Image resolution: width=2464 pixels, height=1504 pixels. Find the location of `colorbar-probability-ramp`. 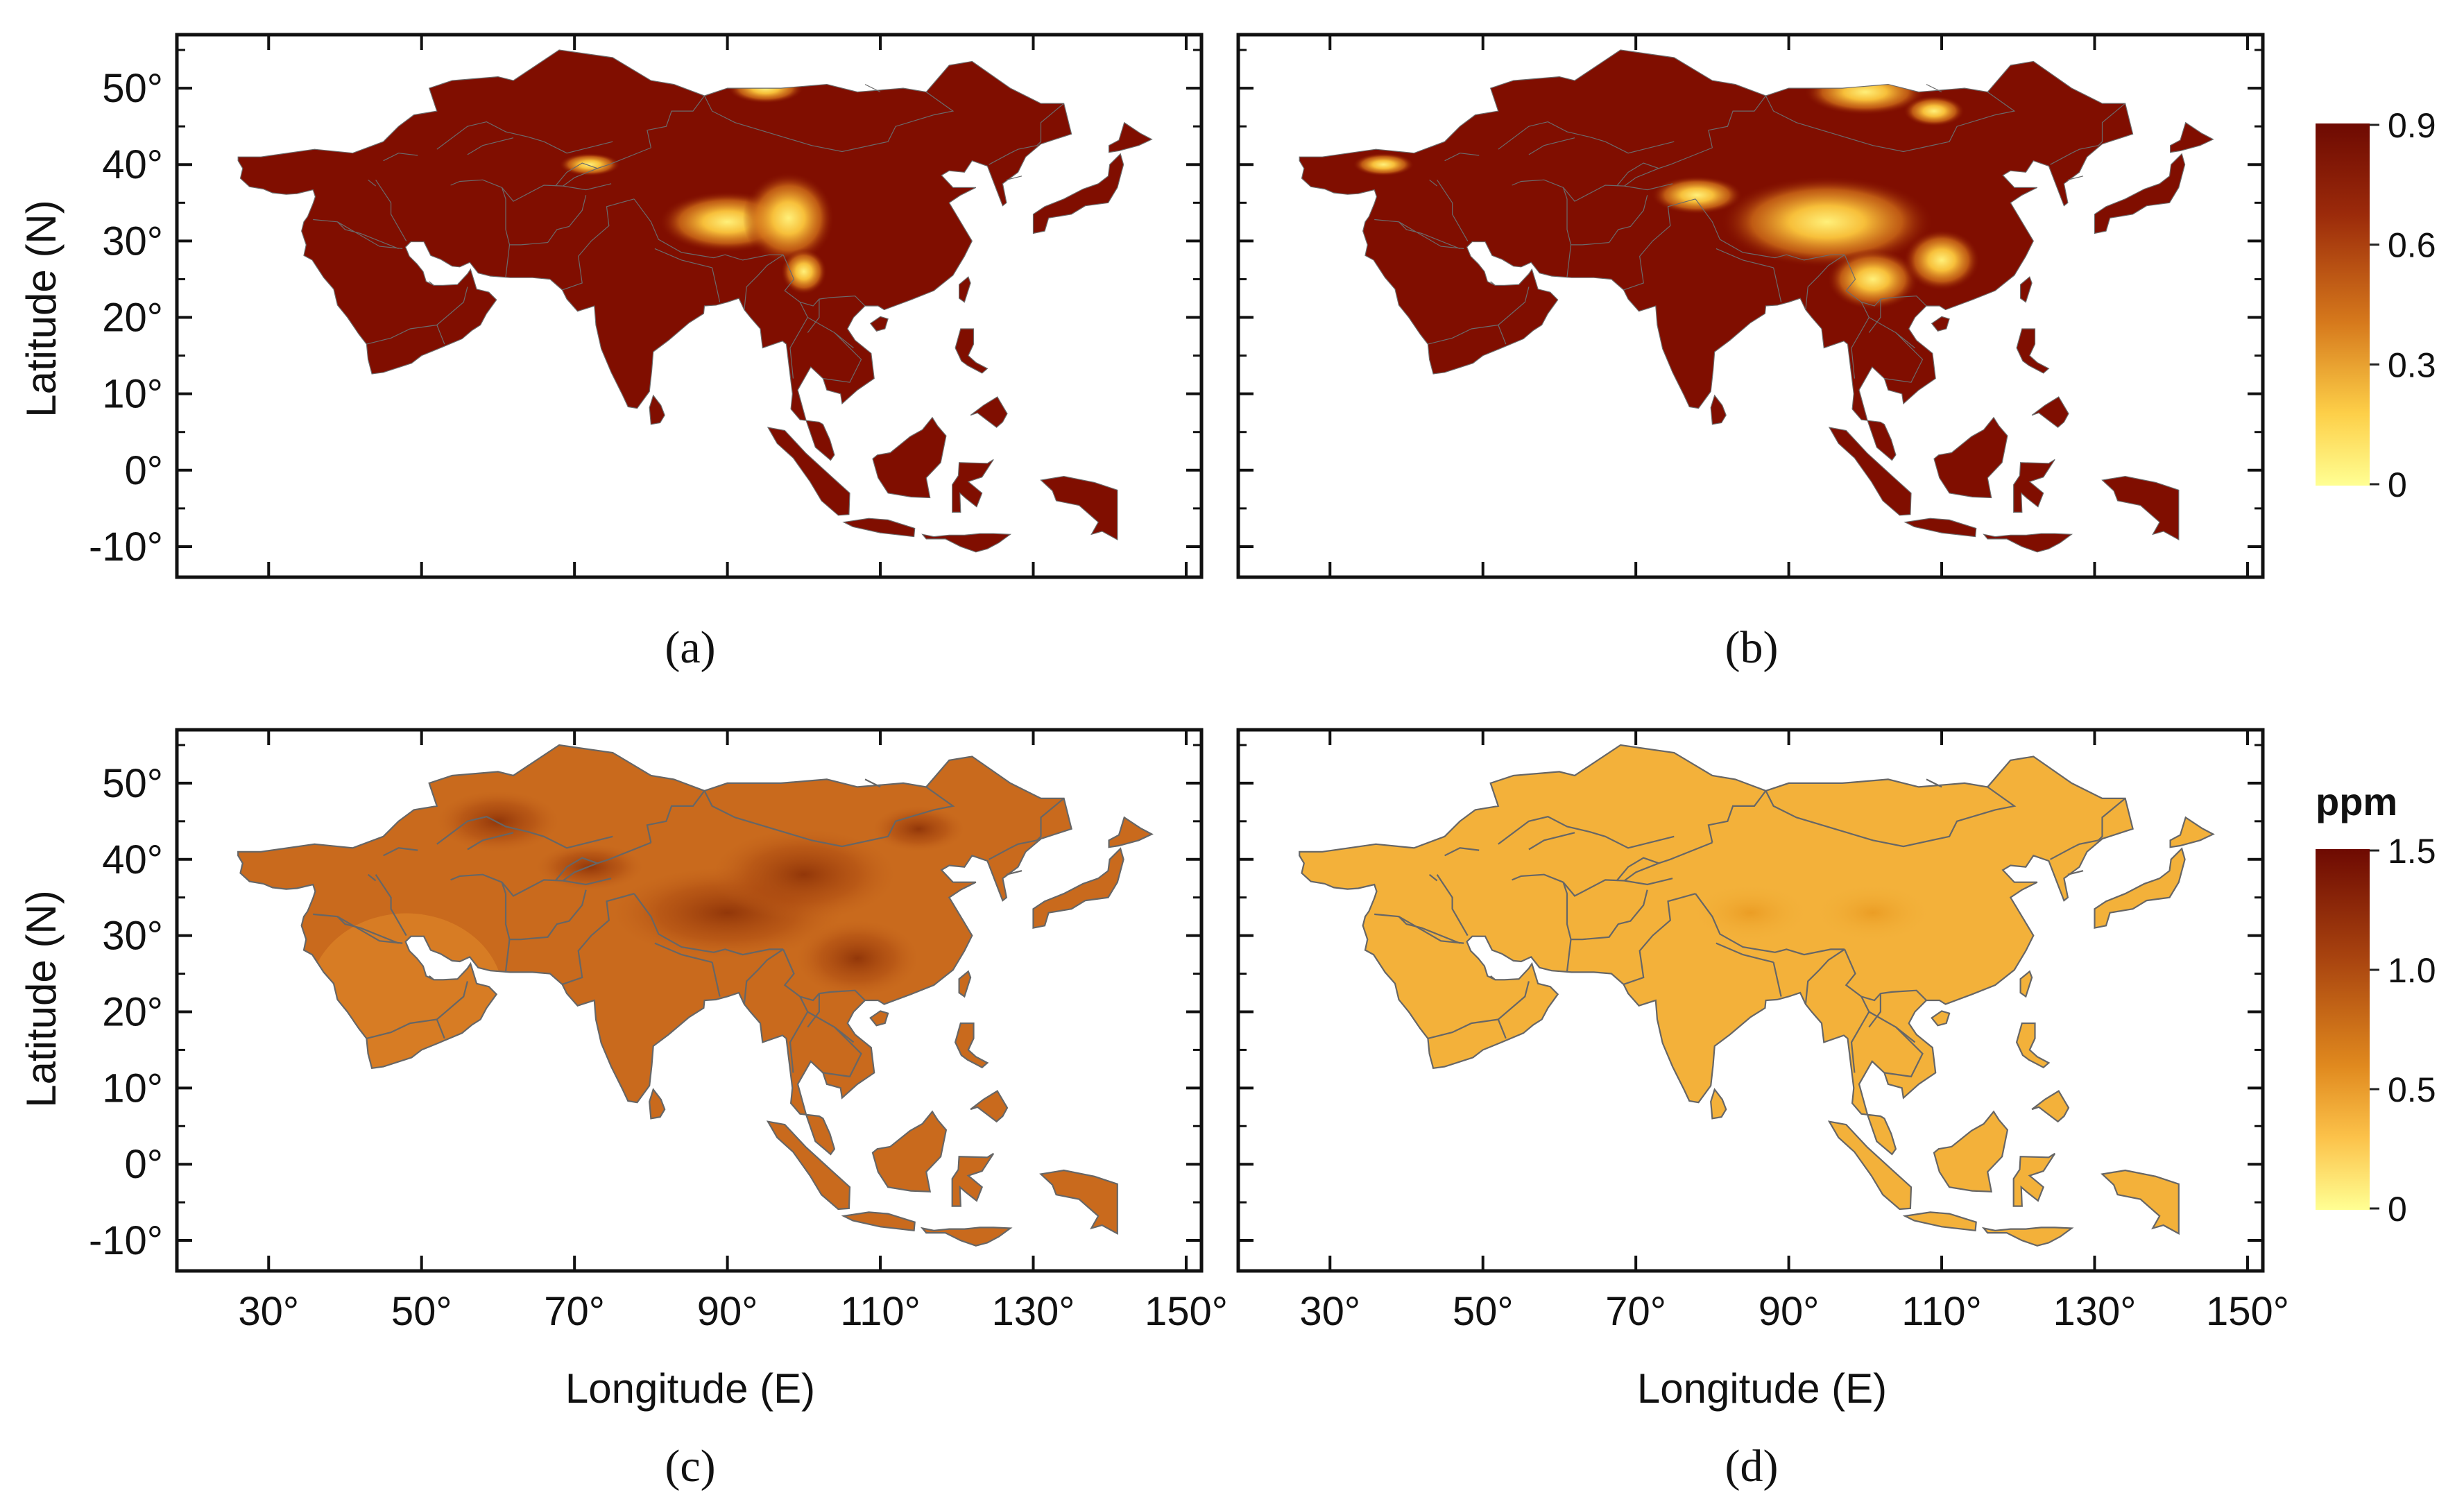

colorbar-probability-ramp is located at coordinates (2343, 304).